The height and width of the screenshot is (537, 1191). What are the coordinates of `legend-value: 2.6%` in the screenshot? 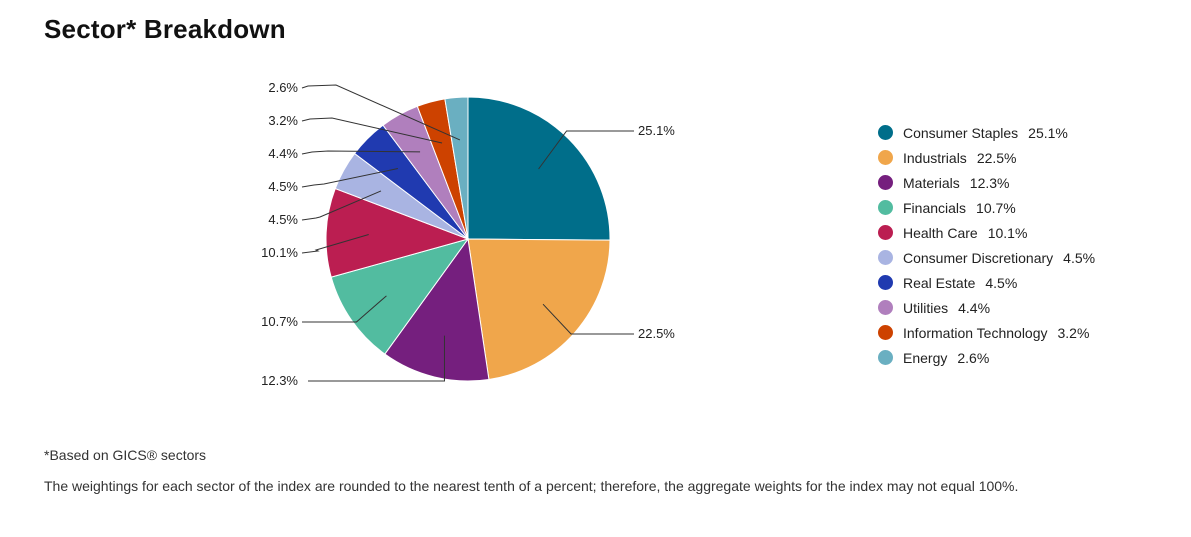 It's located at (973, 357).